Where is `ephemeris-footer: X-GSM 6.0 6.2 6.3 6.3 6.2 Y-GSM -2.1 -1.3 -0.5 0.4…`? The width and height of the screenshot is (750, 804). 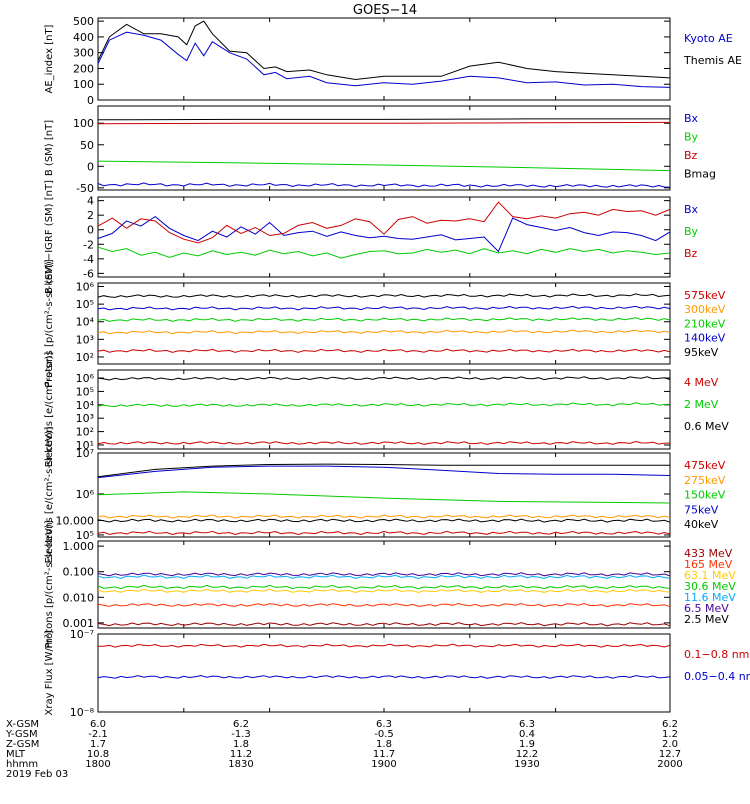 ephemeris-footer: X-GSM 6.0 6.2 6.3 6.3 6.2 Y-GSM -2.1 -1.3 -0.5 0.4… is located at coordinates (344, 749).